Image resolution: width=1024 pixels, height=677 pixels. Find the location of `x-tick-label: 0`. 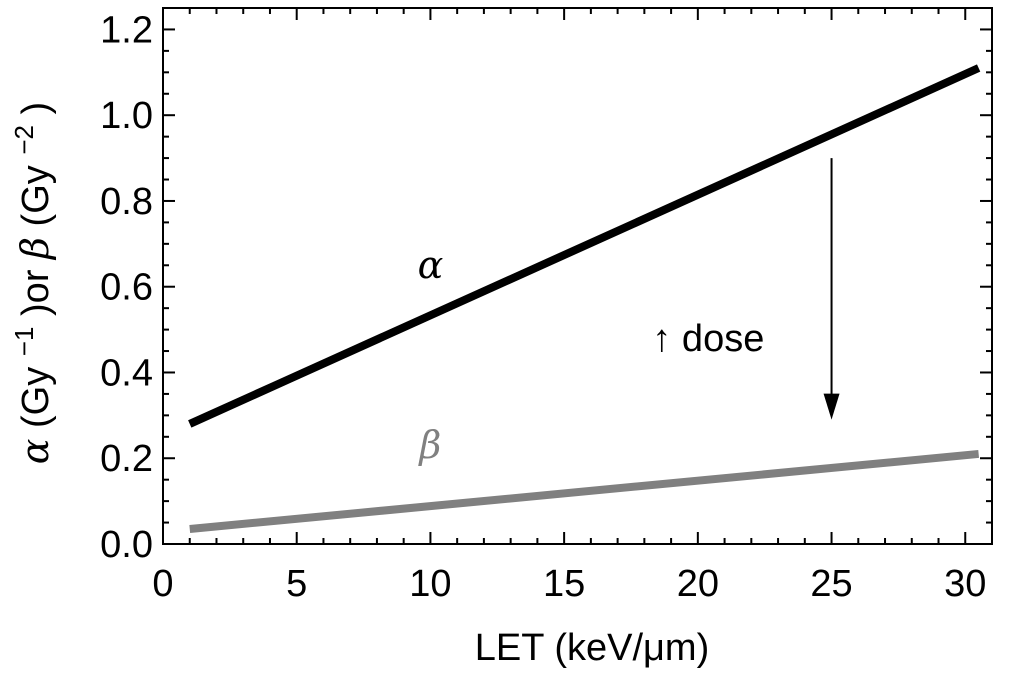

x-tick-label: 0 is located at coordinates (162, 584).